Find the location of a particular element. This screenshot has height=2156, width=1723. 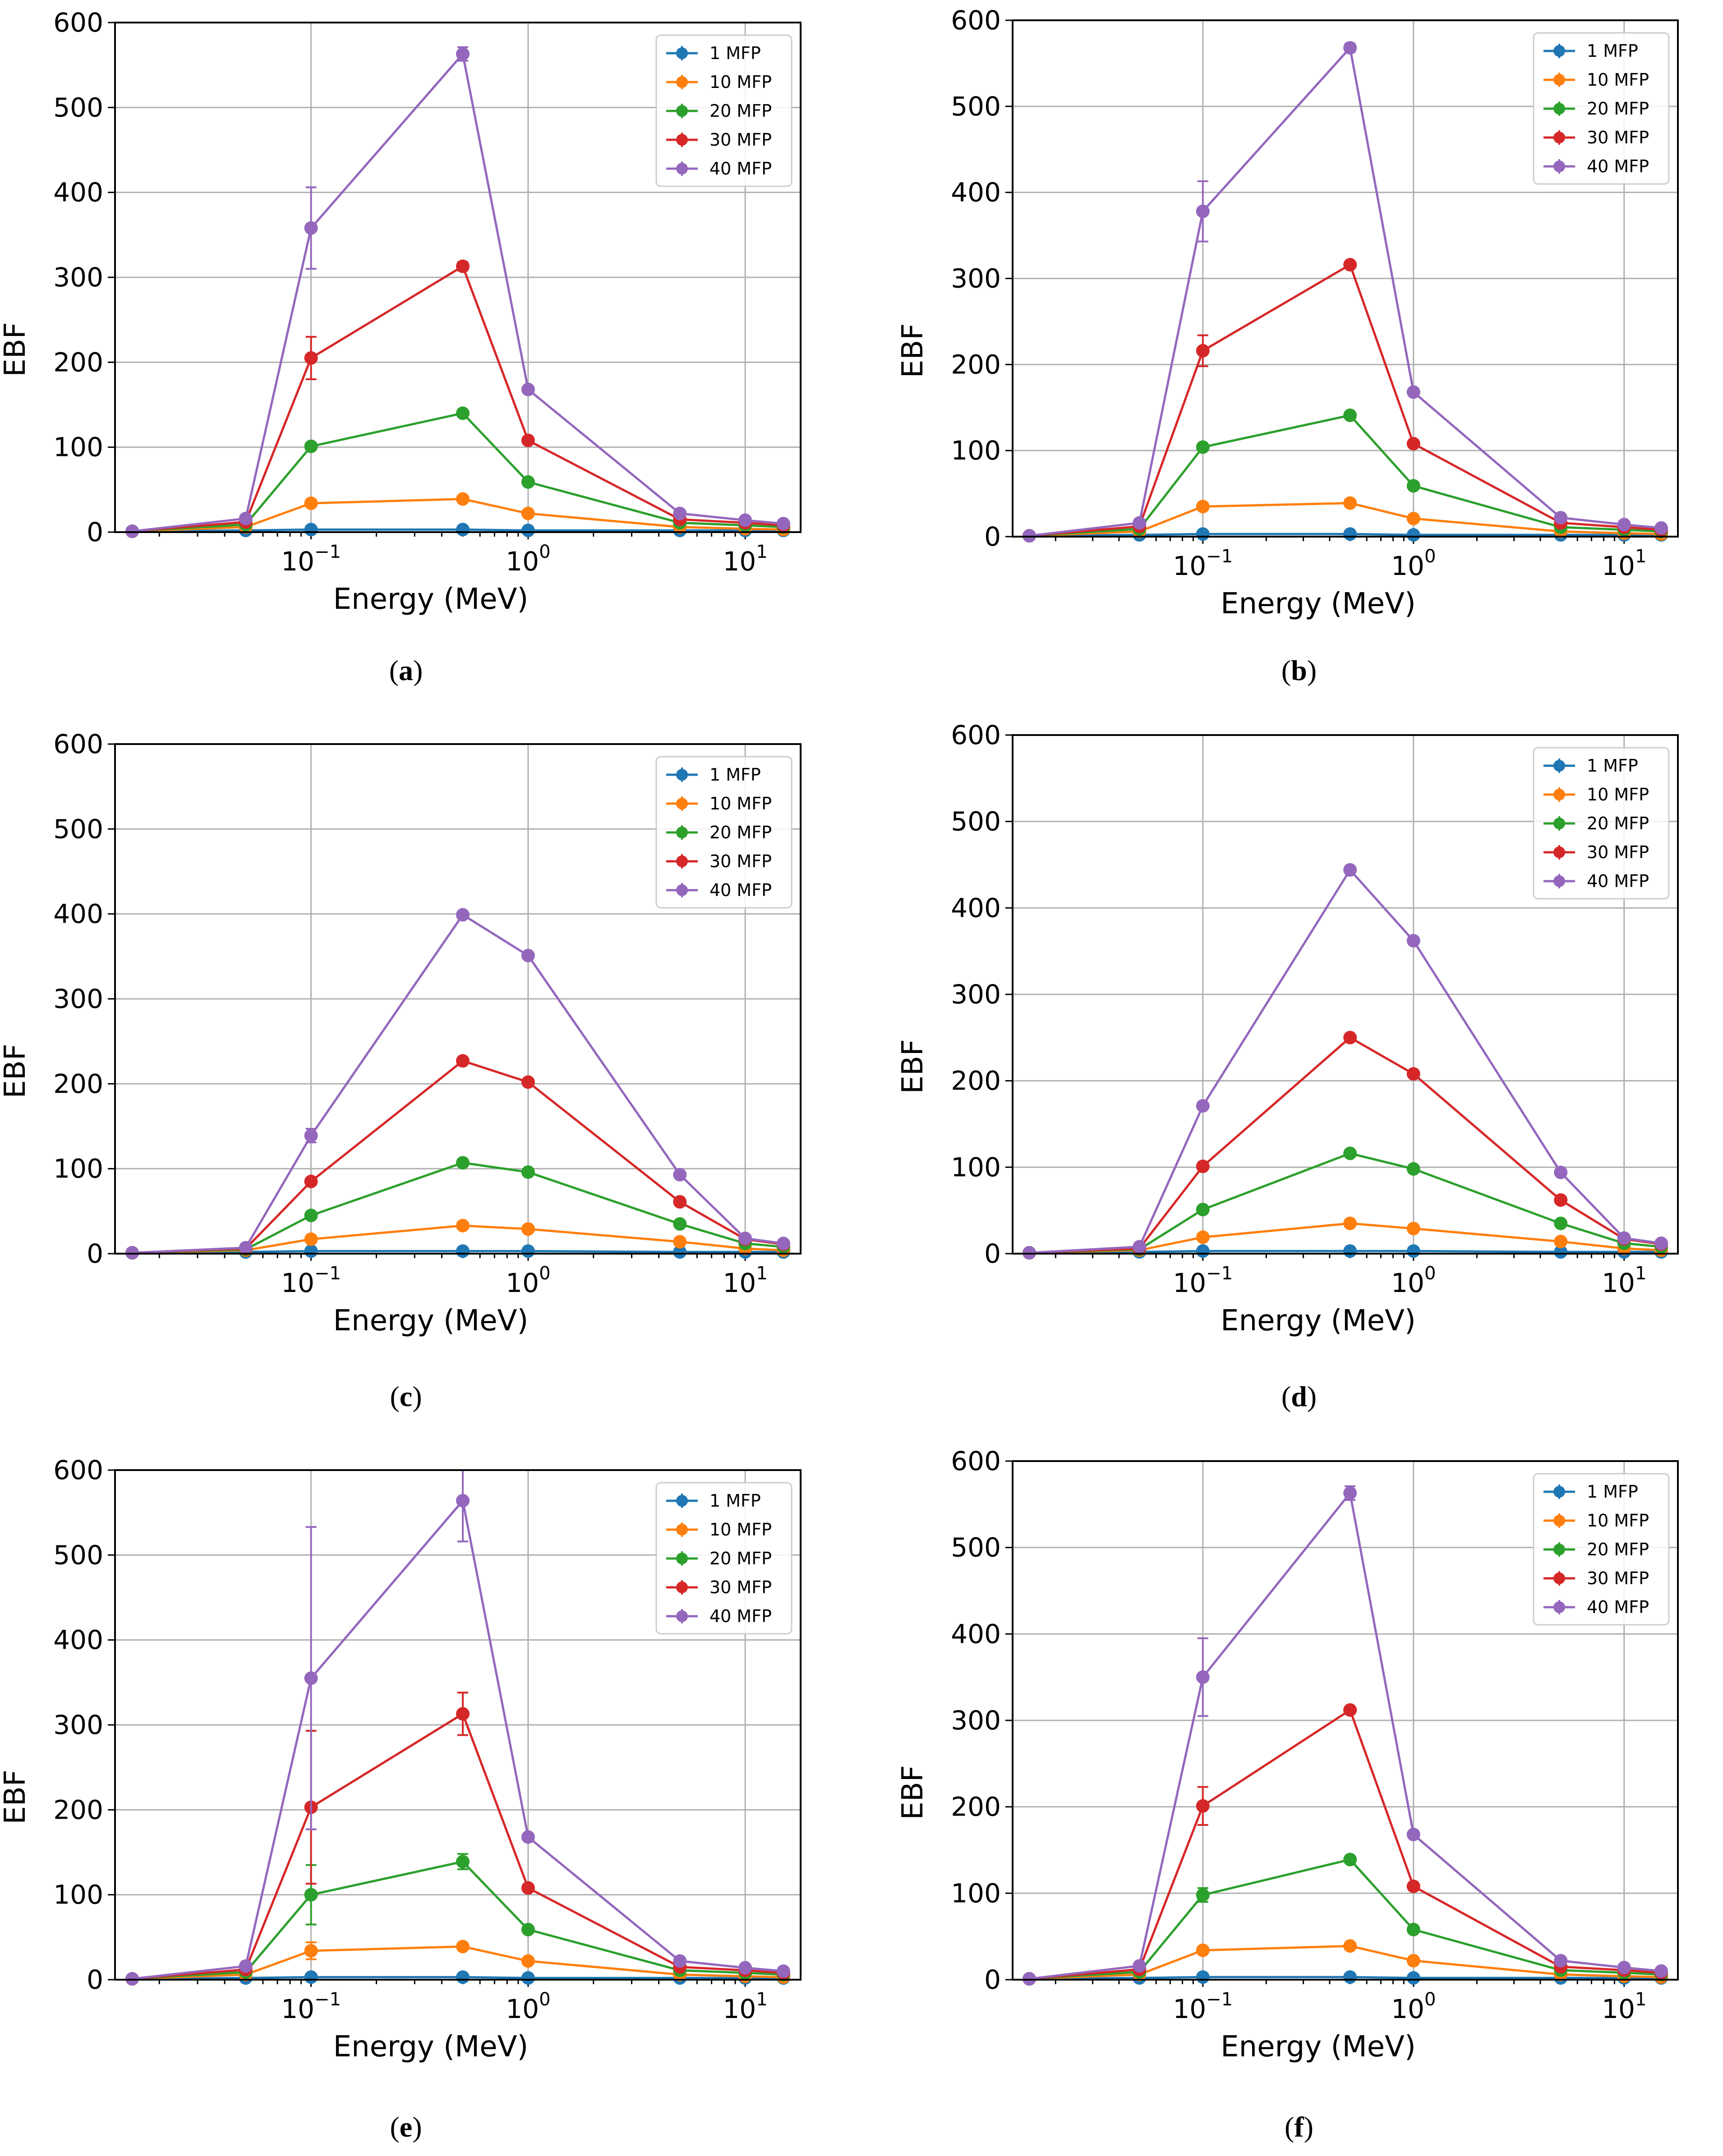

legend-label: 1 MFP is located at coordinates (1612, 766).